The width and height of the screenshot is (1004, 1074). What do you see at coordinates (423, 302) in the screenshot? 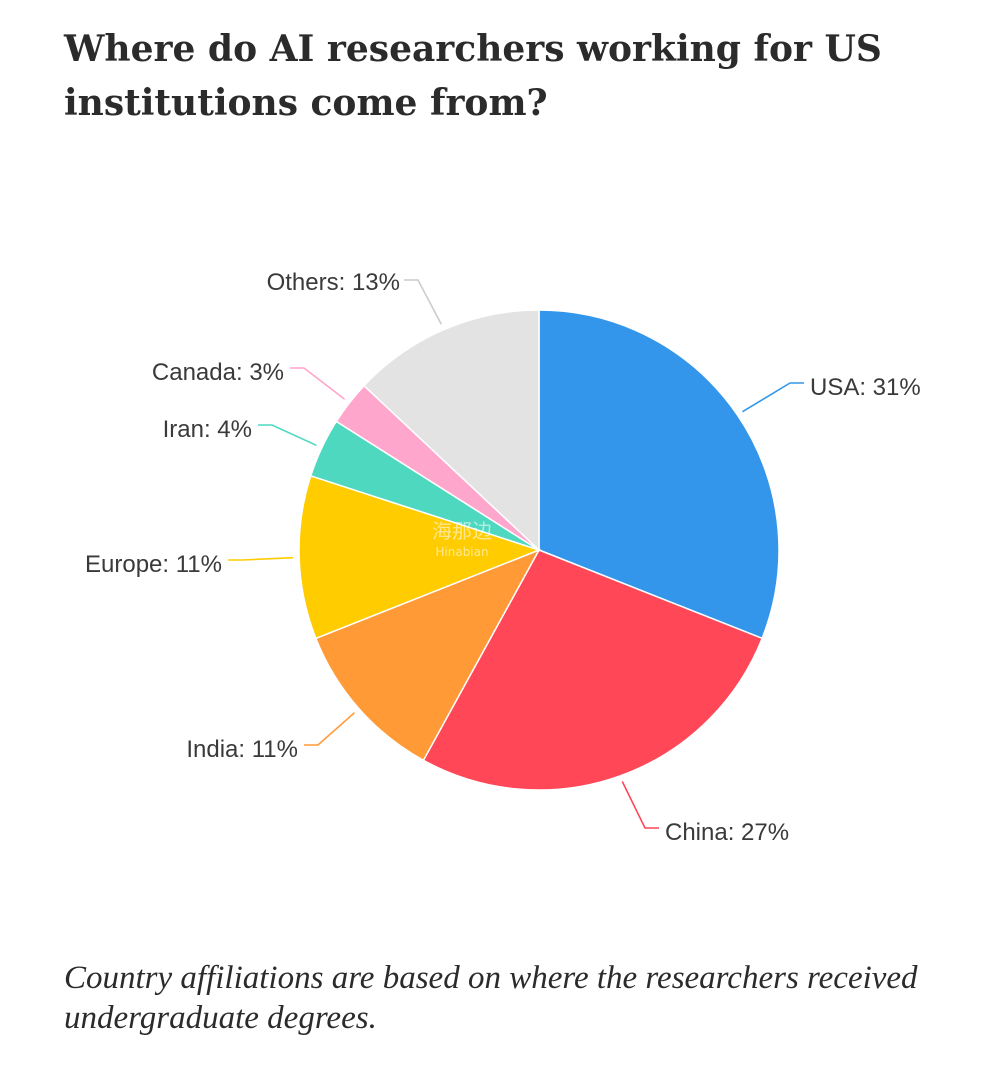
I see `leader-line-others` at bounding box center [423, 302].